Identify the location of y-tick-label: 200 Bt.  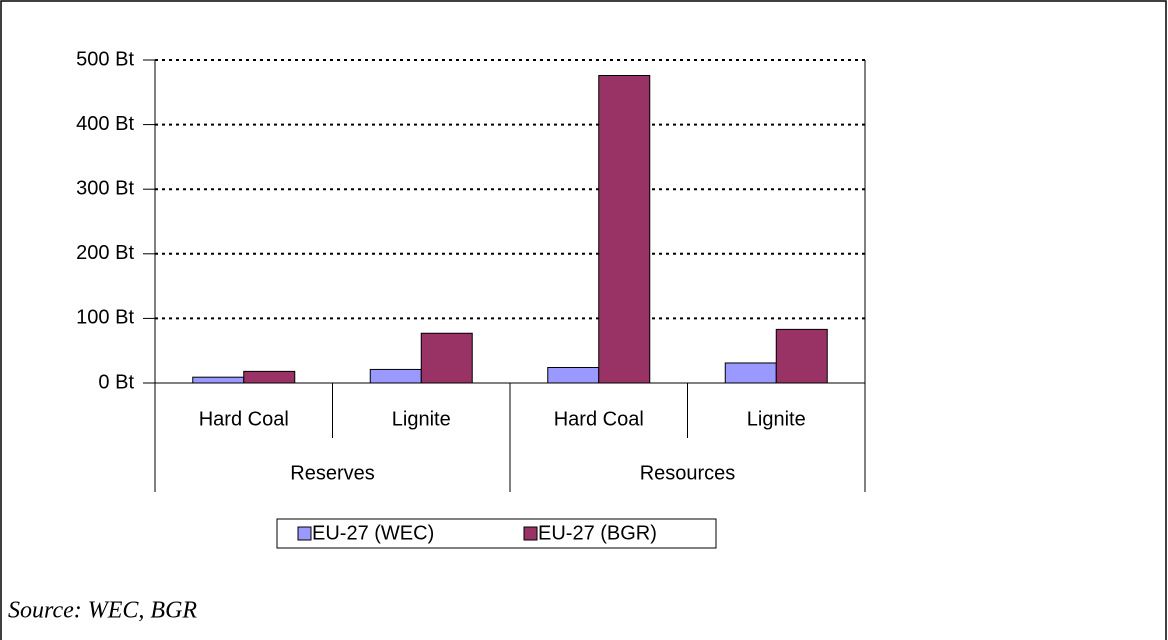
(105, 253).